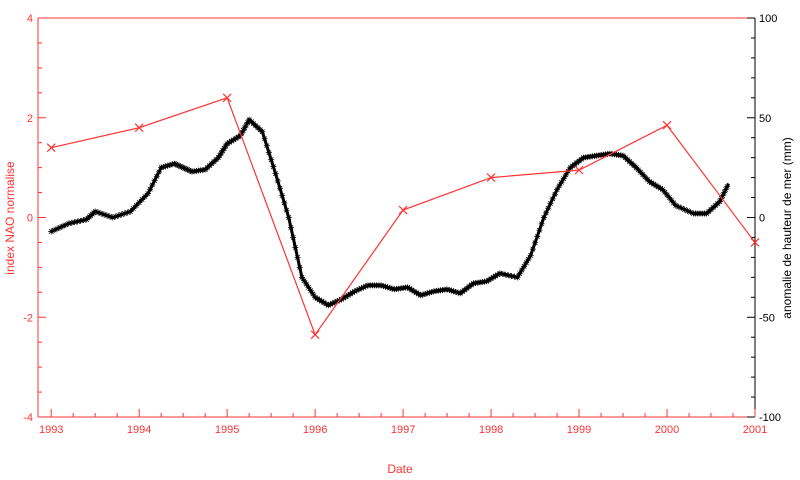 The height and width of the screenshot is (480, 800). I want to click on x-tick-label: 2001, so click(755, 430).